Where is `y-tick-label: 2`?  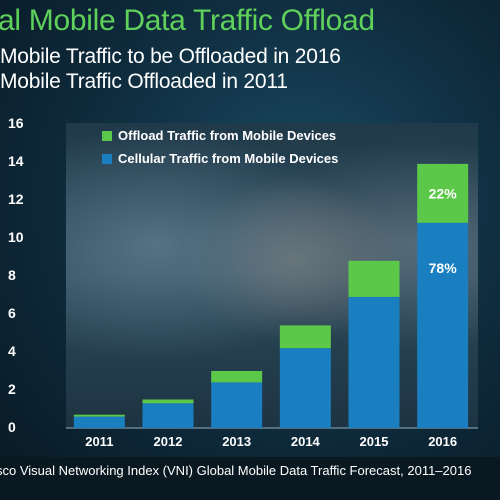
y-tick-label: 2 is located at coordinates (12, 389).